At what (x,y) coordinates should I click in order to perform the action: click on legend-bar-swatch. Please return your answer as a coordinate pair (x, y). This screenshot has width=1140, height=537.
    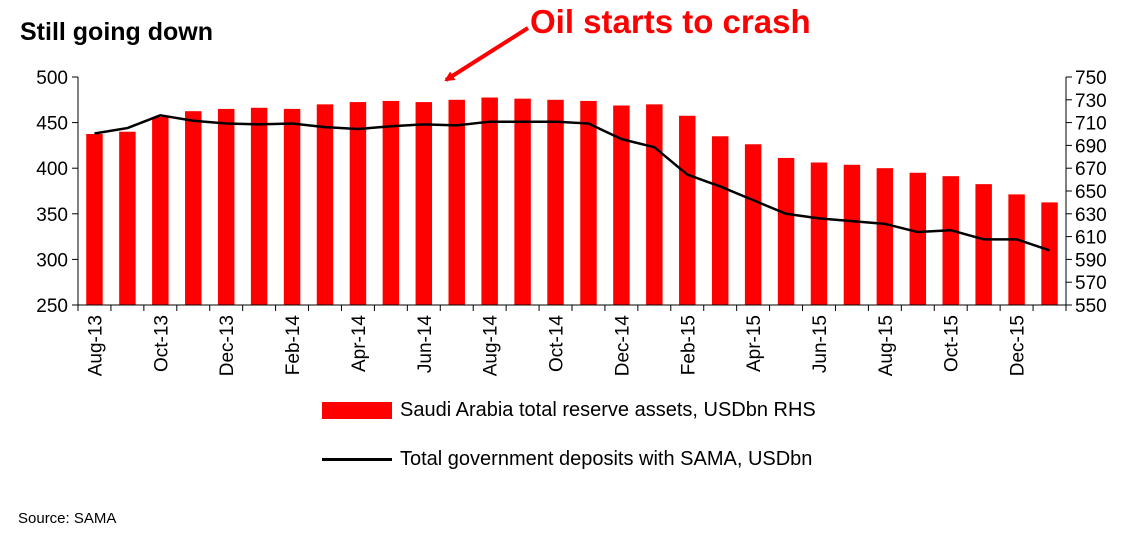
    Looking at the image, I should click on (357, 410).